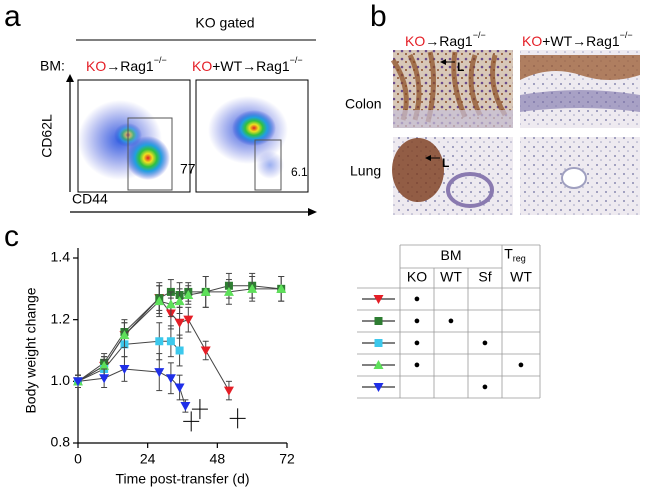 This screenshot has height=497, width=654. What do you see at coordinates (182, 479) in the screenshot?
I see `x-axis-label: Time post-transfer (d)` at bounding box center [182, 479].